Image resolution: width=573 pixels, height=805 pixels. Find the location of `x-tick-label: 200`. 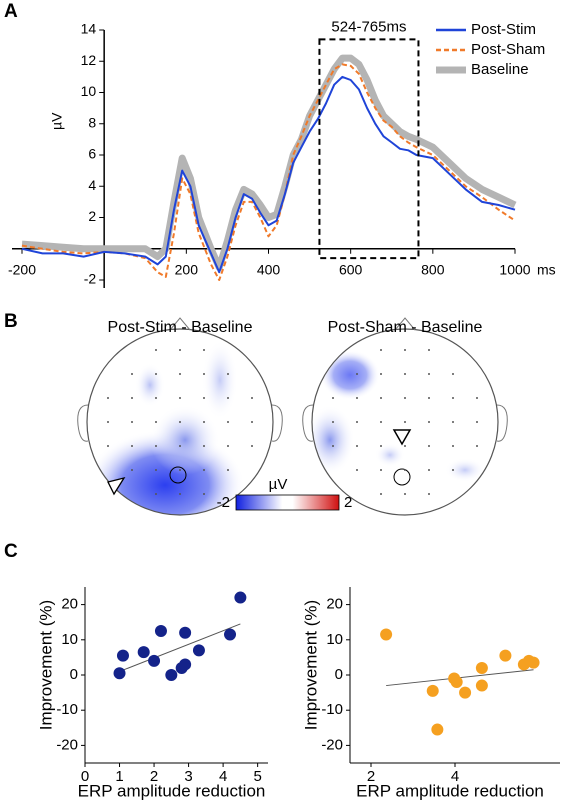

x-tick-label: 200 is located at coordinates (187, 269).